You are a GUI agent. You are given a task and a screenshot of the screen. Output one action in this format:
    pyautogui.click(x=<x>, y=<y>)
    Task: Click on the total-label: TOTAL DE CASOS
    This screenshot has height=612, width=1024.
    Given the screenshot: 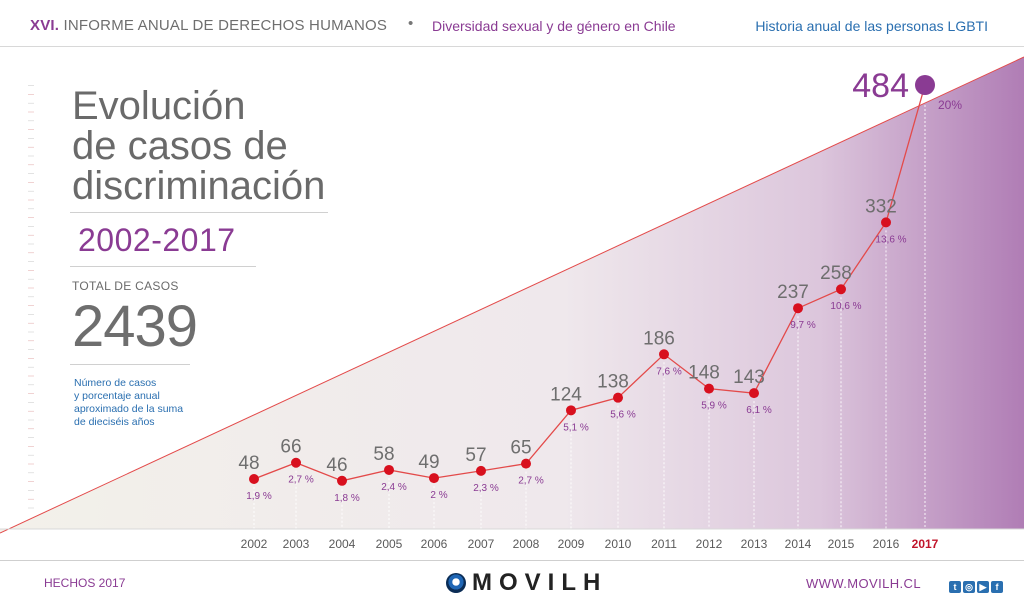 What is the action you would take?
    pyautogui.click(x=125, y=286)
    